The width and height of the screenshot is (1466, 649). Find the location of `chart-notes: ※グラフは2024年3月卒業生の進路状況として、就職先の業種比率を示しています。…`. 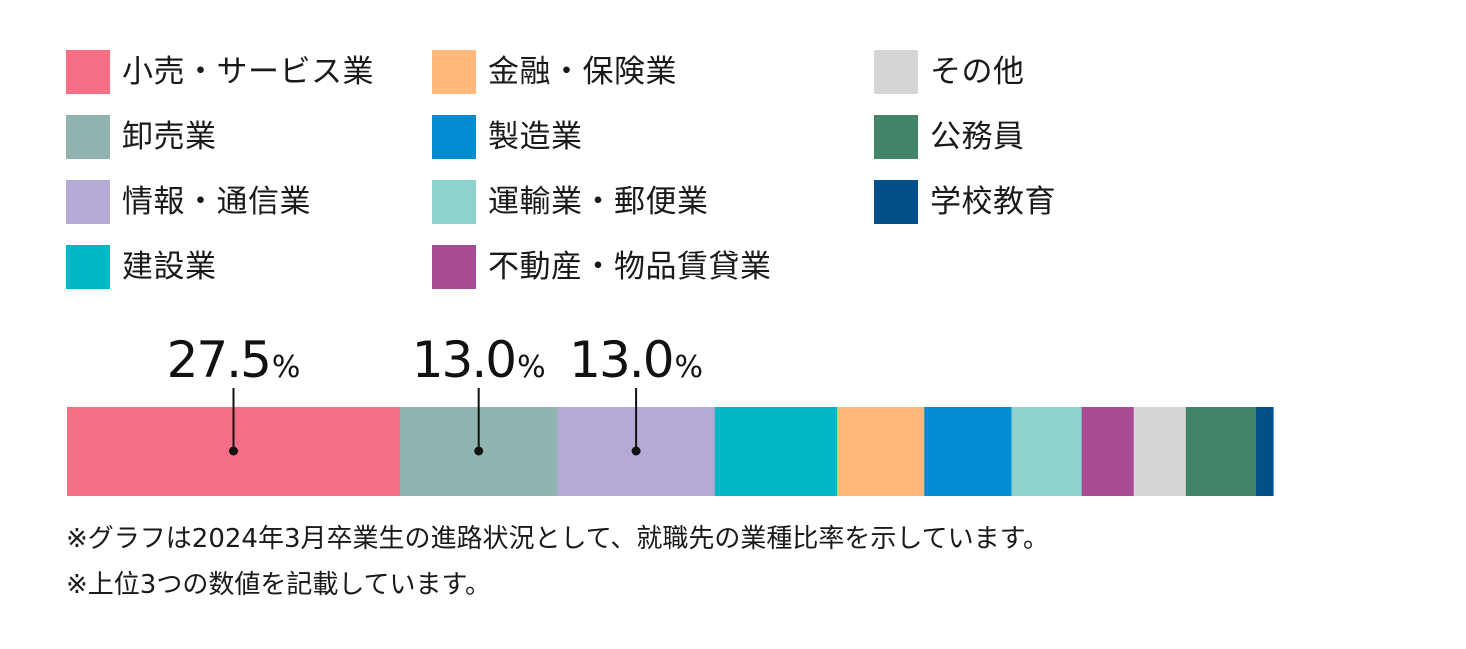

chart-notes: ※グラフは2024年3月卒業生の進路状況として、就職先の業種比率を示しています。… is located at coordinates (557, 562).